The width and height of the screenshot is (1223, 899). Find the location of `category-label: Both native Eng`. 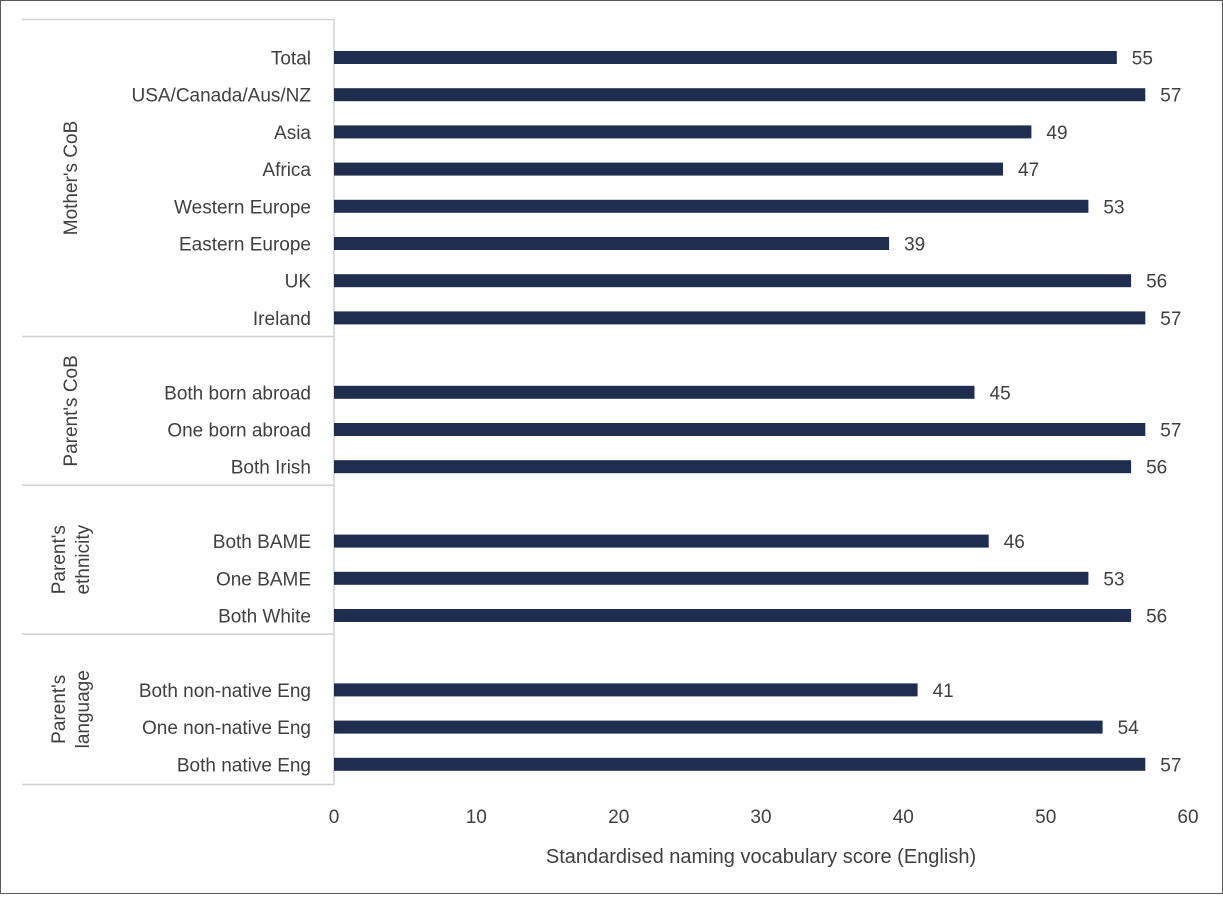

category-label: Both native Eng is located at coordinates (244, 765).